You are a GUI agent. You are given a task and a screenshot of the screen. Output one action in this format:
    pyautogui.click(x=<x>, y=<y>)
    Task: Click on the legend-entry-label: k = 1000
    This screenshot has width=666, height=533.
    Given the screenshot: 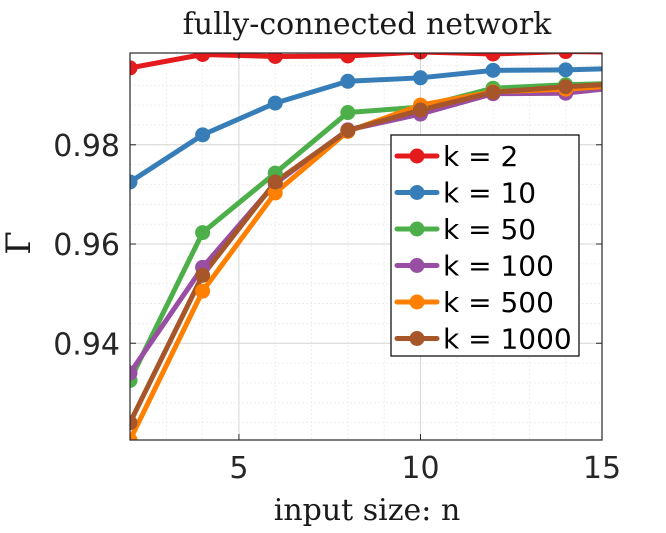 What is the action you would take?
    pyautogui.click(x=507, y=339)
    